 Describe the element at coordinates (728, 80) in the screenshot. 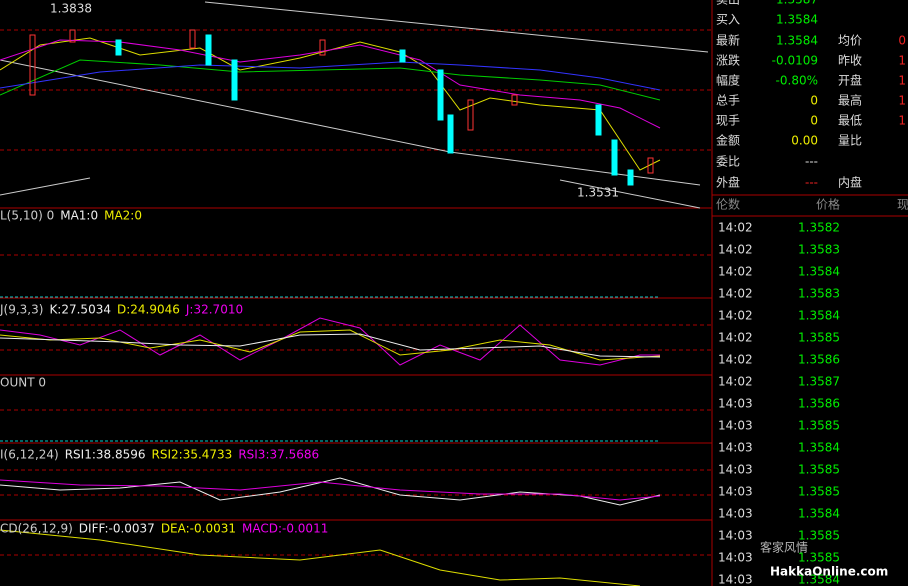

I see `quote-label: 幅度` at that location.